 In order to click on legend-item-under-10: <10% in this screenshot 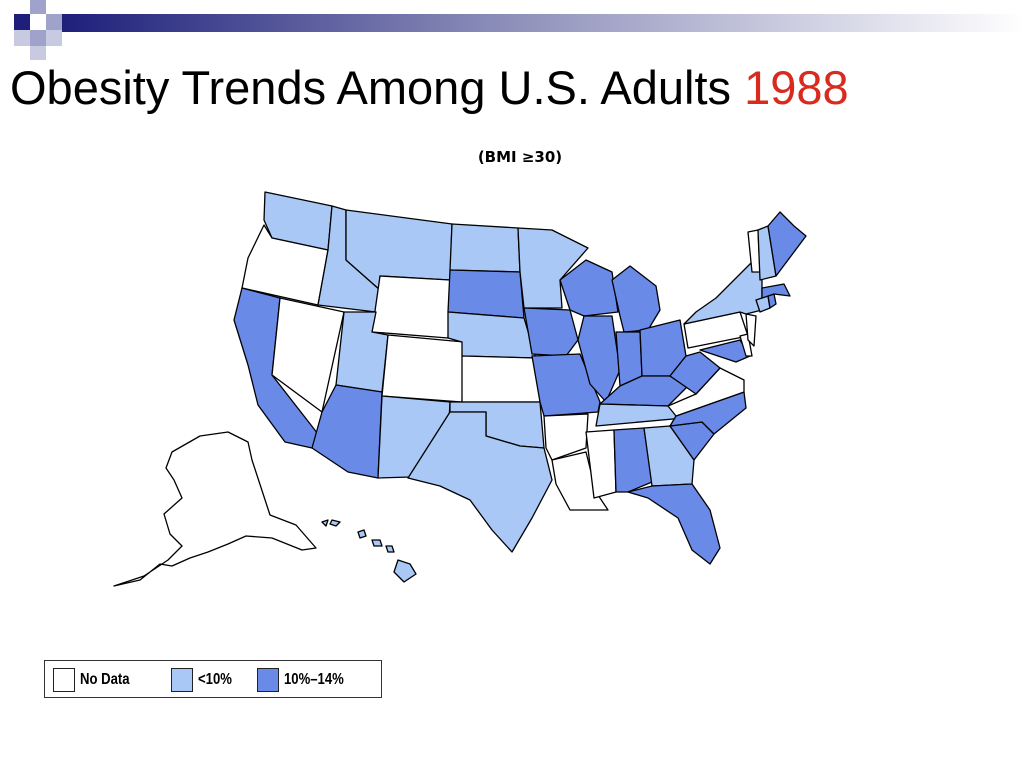, I will do `click(205, 680)`.